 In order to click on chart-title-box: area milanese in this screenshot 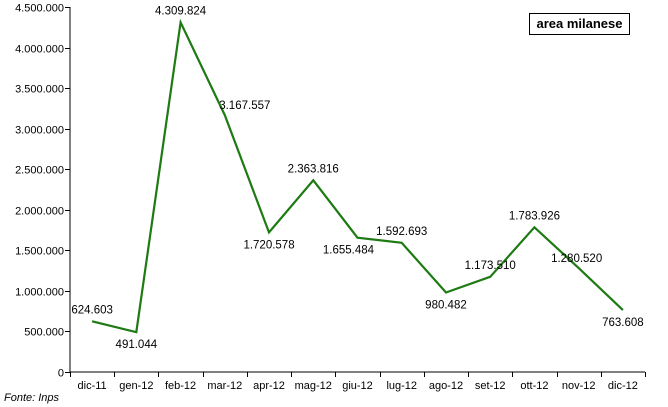, I will do `click(579, 24)`.